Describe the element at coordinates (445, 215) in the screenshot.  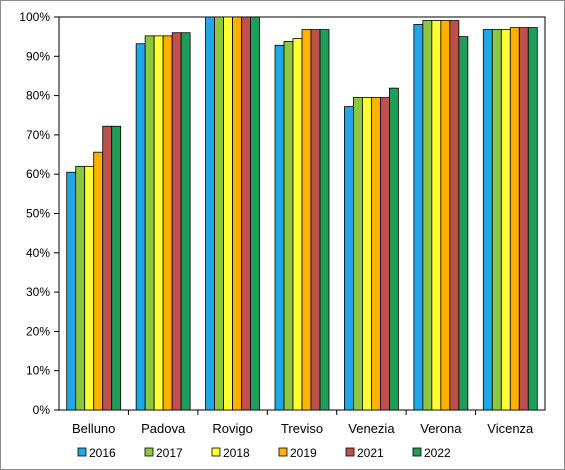
I see `bar-verona-2019` at that location.